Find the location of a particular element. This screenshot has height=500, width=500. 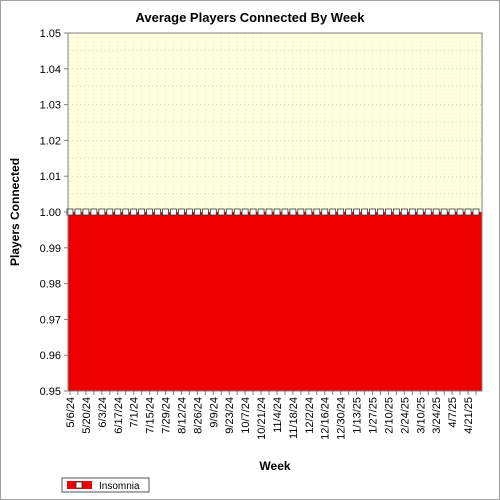

y-tick-label: 1.05 is located at coordinates (50, 34).